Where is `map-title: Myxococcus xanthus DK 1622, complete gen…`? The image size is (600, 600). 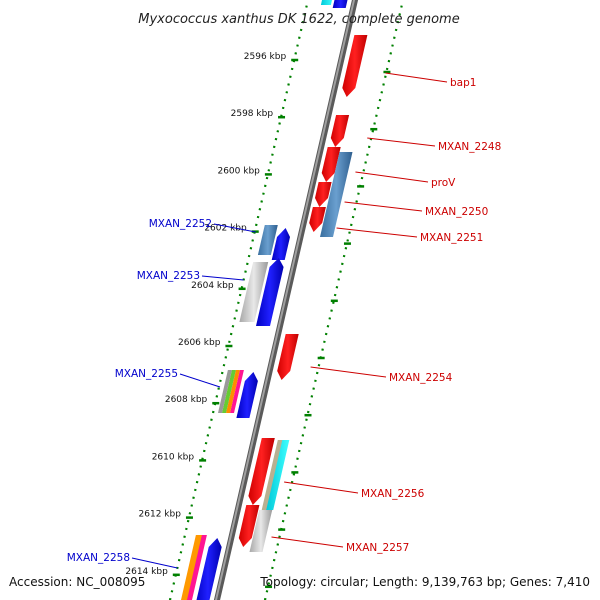
map-title: Myxococcus xanthus DK 1622, complete gen… is located at coordinates (298, 19).